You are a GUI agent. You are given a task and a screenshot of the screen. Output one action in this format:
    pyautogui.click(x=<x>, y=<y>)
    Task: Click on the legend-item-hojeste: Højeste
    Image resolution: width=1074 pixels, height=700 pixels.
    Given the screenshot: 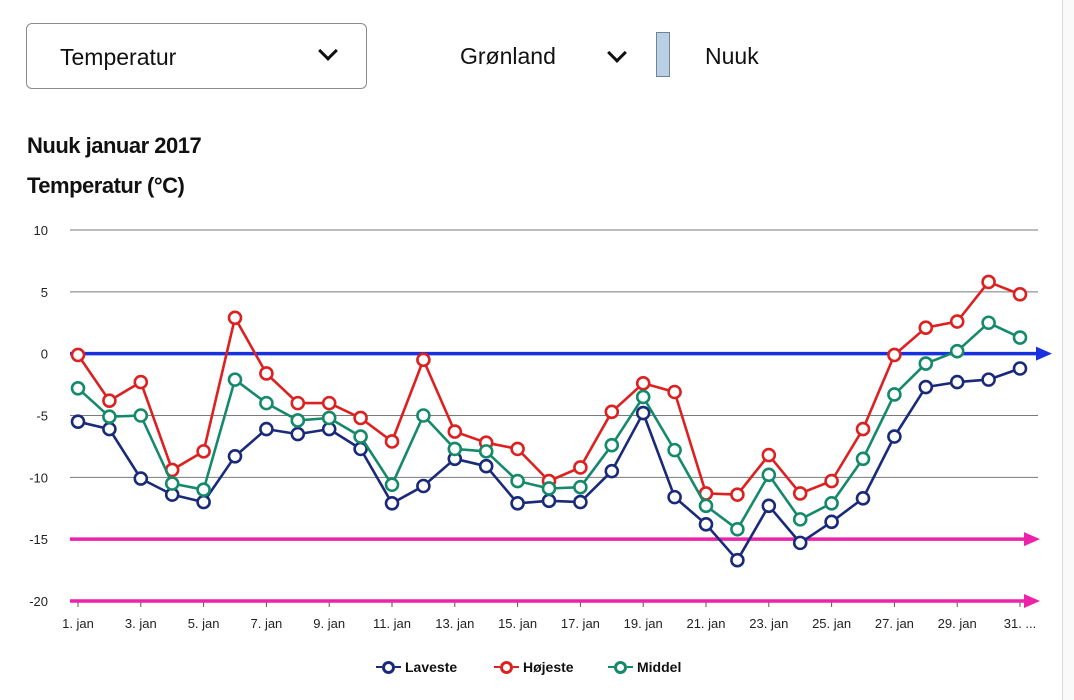 What is the action you would take?
    pyautogui.click(x=534, y=667)
    